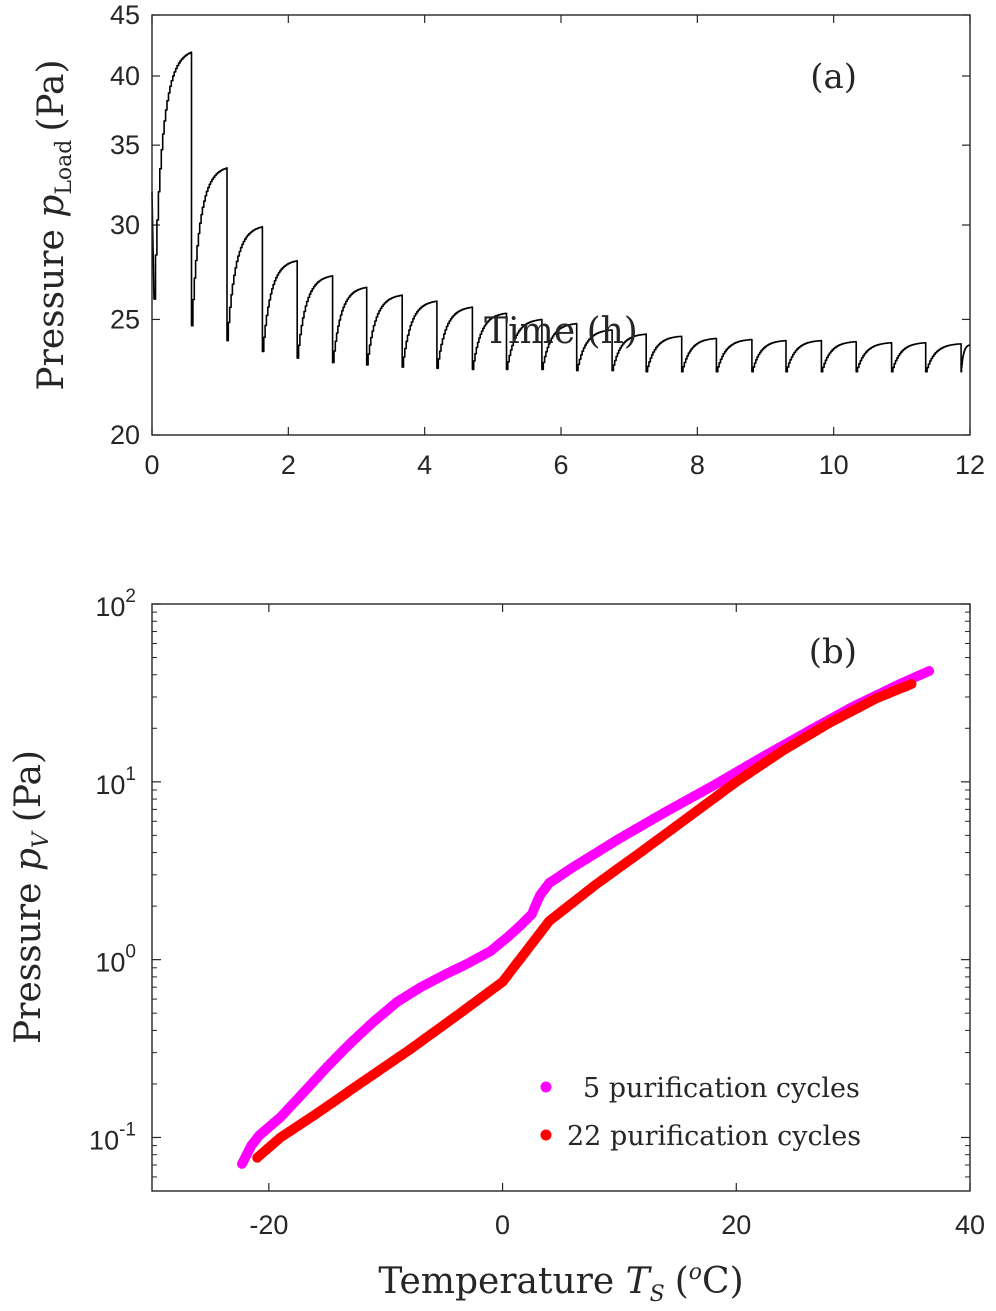 This screenshot has width=996, height=1311. What do you see at coordinates (41, 839) in the screenshot?
I see `panel-b-y-label-subscript: V` at bounding box center [41, 839].